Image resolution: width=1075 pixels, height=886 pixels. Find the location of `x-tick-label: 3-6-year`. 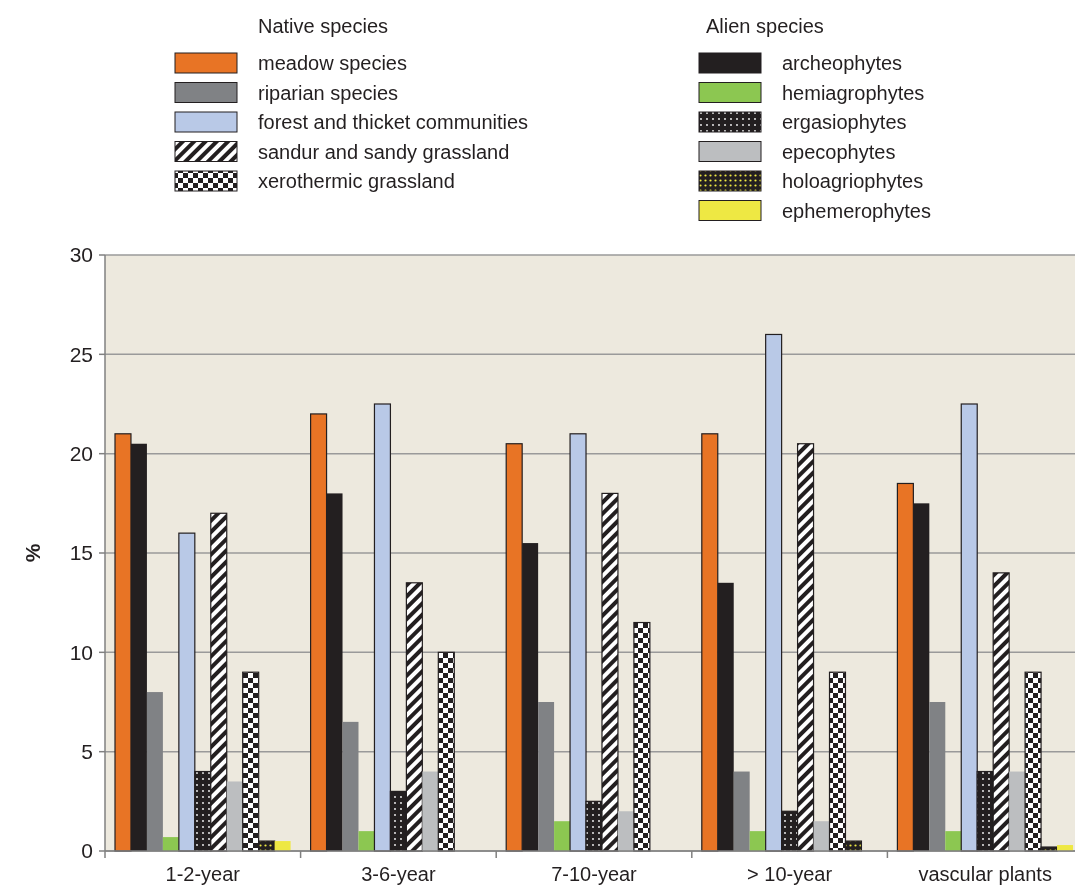

x-tick-label: 3-6-year is located at coordinates (398, 874).